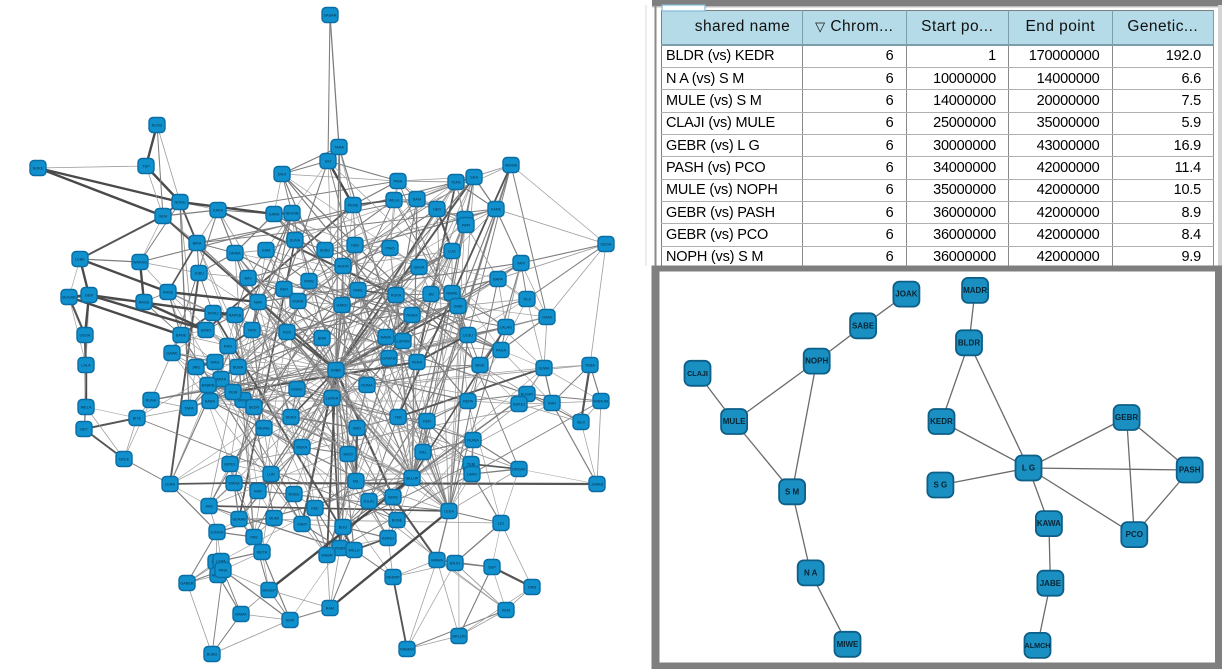  I want to click on svg-text: NOBU, so click(180, 203).